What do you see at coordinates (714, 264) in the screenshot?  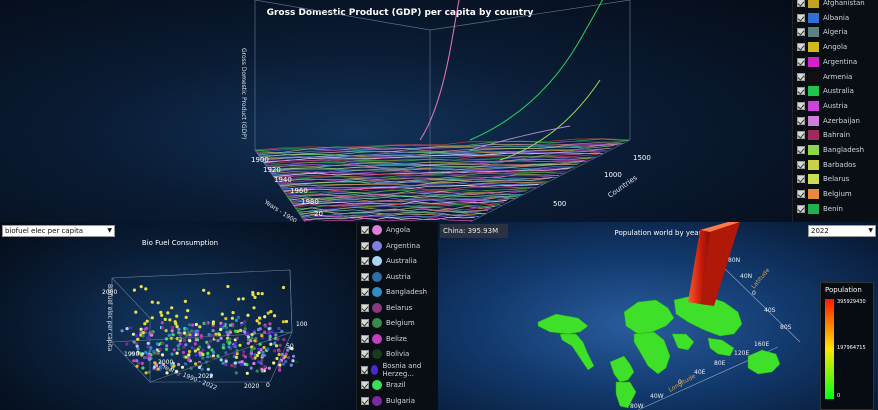 I see `china-population-bar` at bounding box center [714, 264].